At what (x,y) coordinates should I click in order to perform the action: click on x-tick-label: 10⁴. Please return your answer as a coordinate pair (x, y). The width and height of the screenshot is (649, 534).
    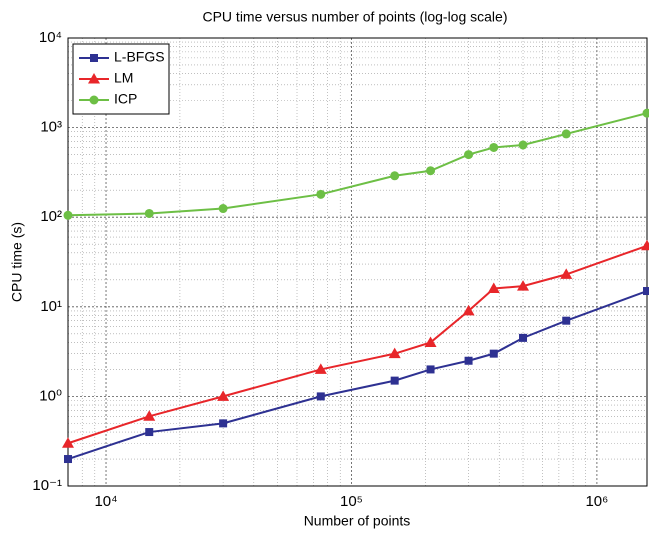
    Looking at the image, I should click on (105, 501).